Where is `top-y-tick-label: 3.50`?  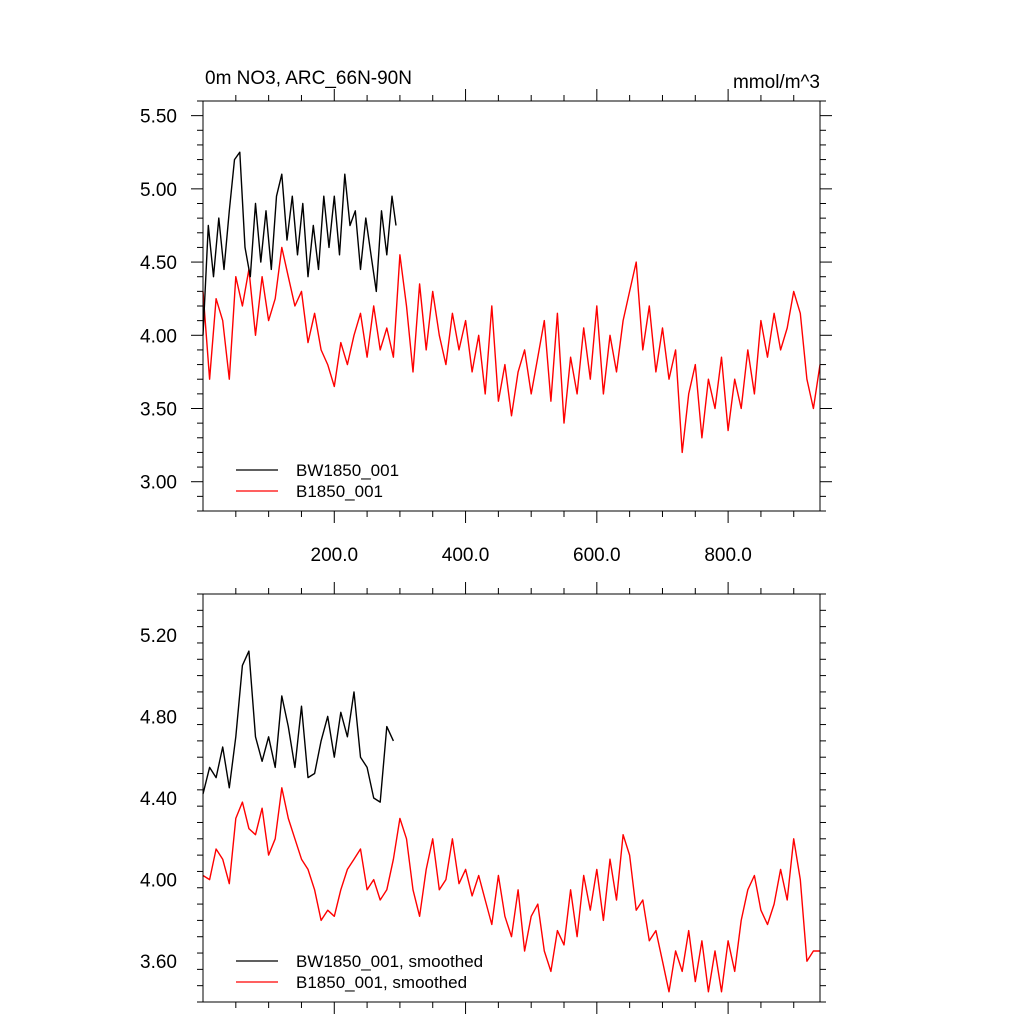
top-y-tick-label: 3.50 is located at coordinates (158, 410).